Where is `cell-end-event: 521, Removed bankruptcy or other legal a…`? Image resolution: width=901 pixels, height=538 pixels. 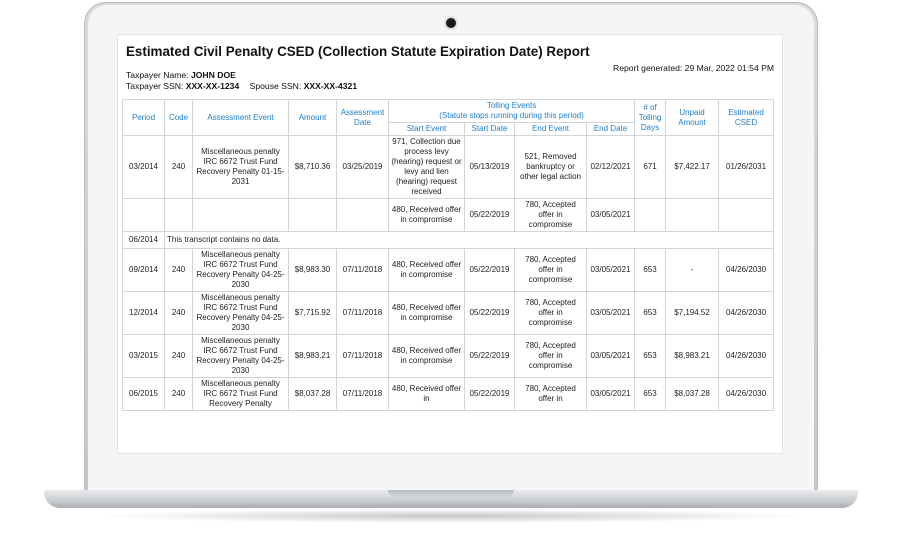 cell-end-event: 521, Removed bankruptcy or other legal a… is located at coordinates (550, 167).